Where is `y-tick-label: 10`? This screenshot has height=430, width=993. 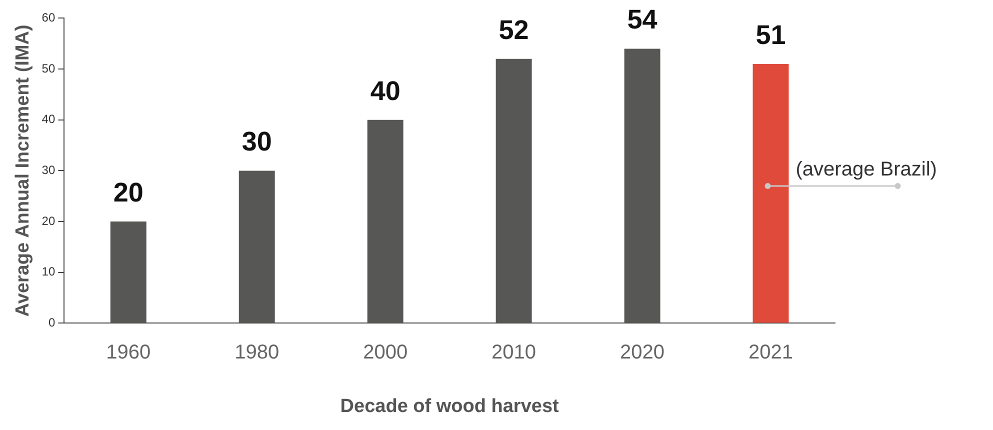 y-tick-label: 10 is located at coordinates (49, 271).